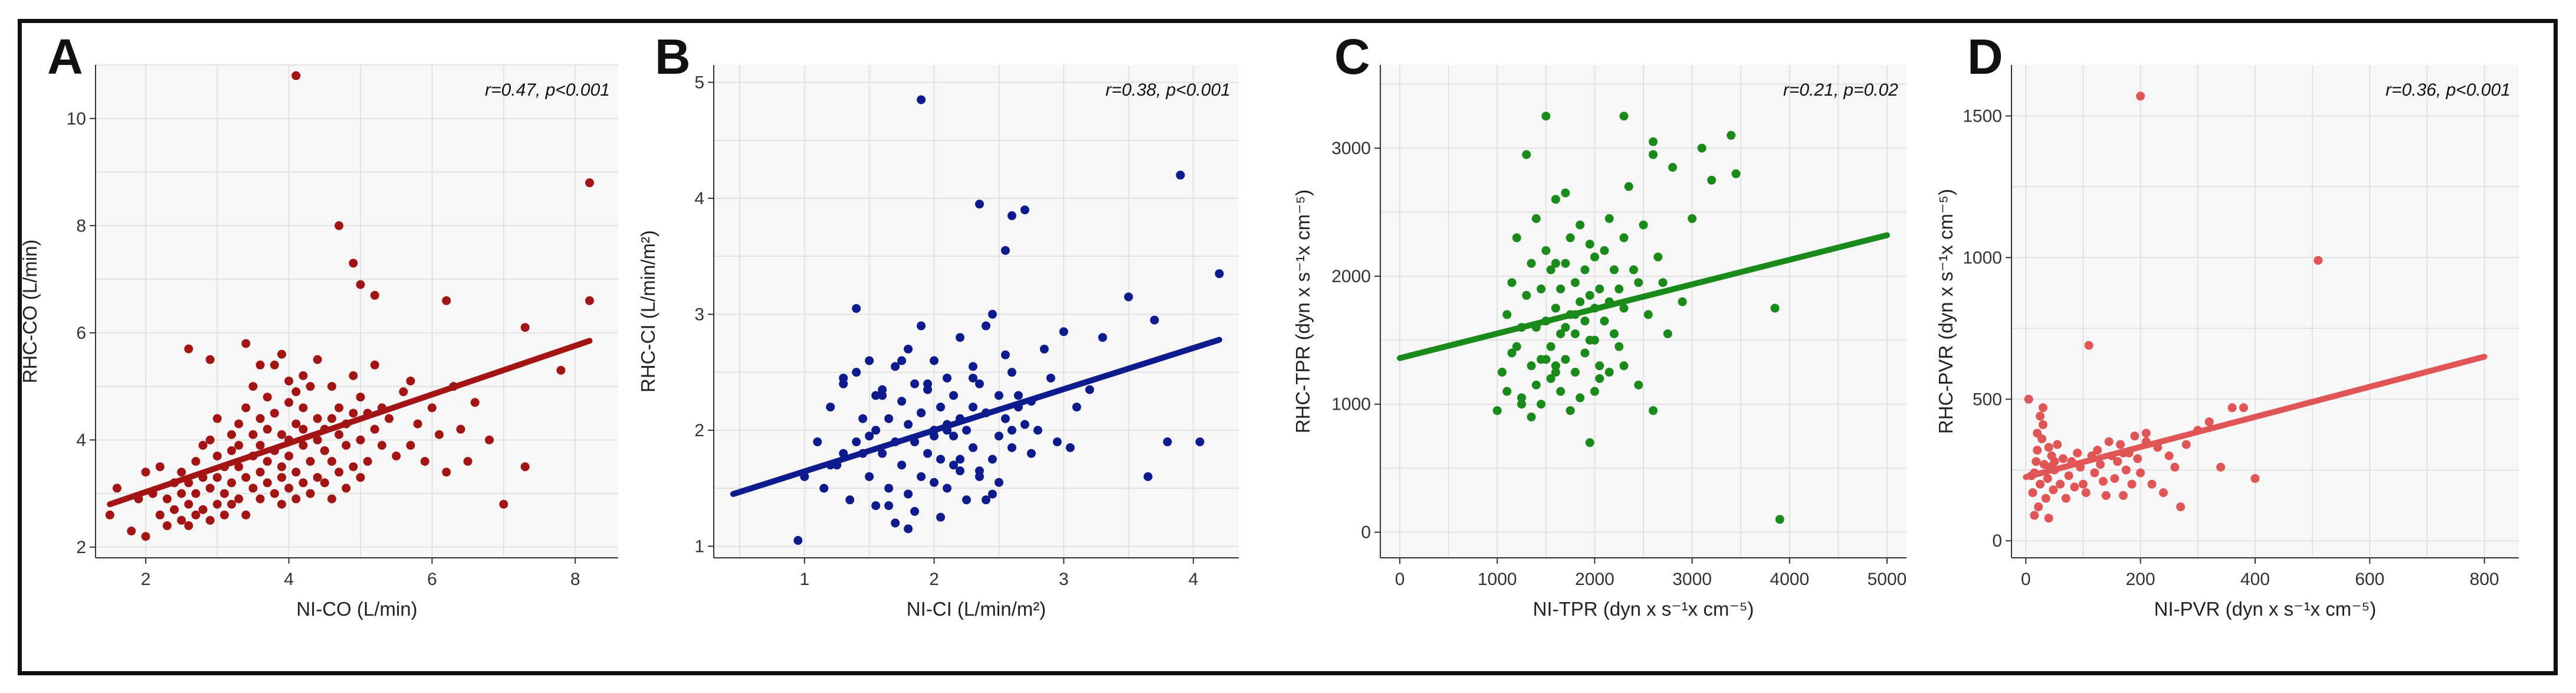 The width and height of the screenshot is (2576, 693). What do you see at coordinates (1366, 532) in the screenshot?
I see `panel-c-y-tick-label: 0` at bounding box center [1366, 532].